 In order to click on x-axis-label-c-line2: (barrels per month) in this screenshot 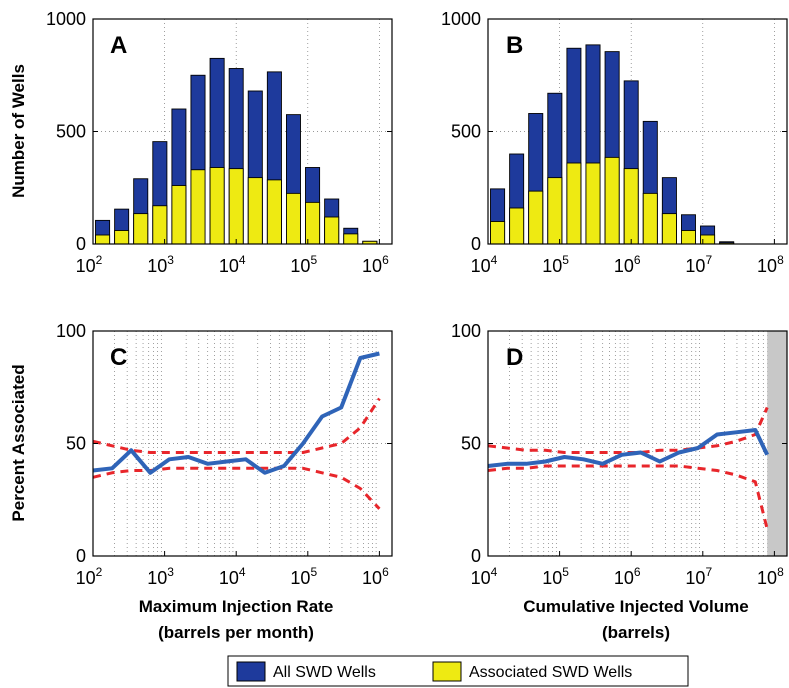, I will do `click(236, 632)`.